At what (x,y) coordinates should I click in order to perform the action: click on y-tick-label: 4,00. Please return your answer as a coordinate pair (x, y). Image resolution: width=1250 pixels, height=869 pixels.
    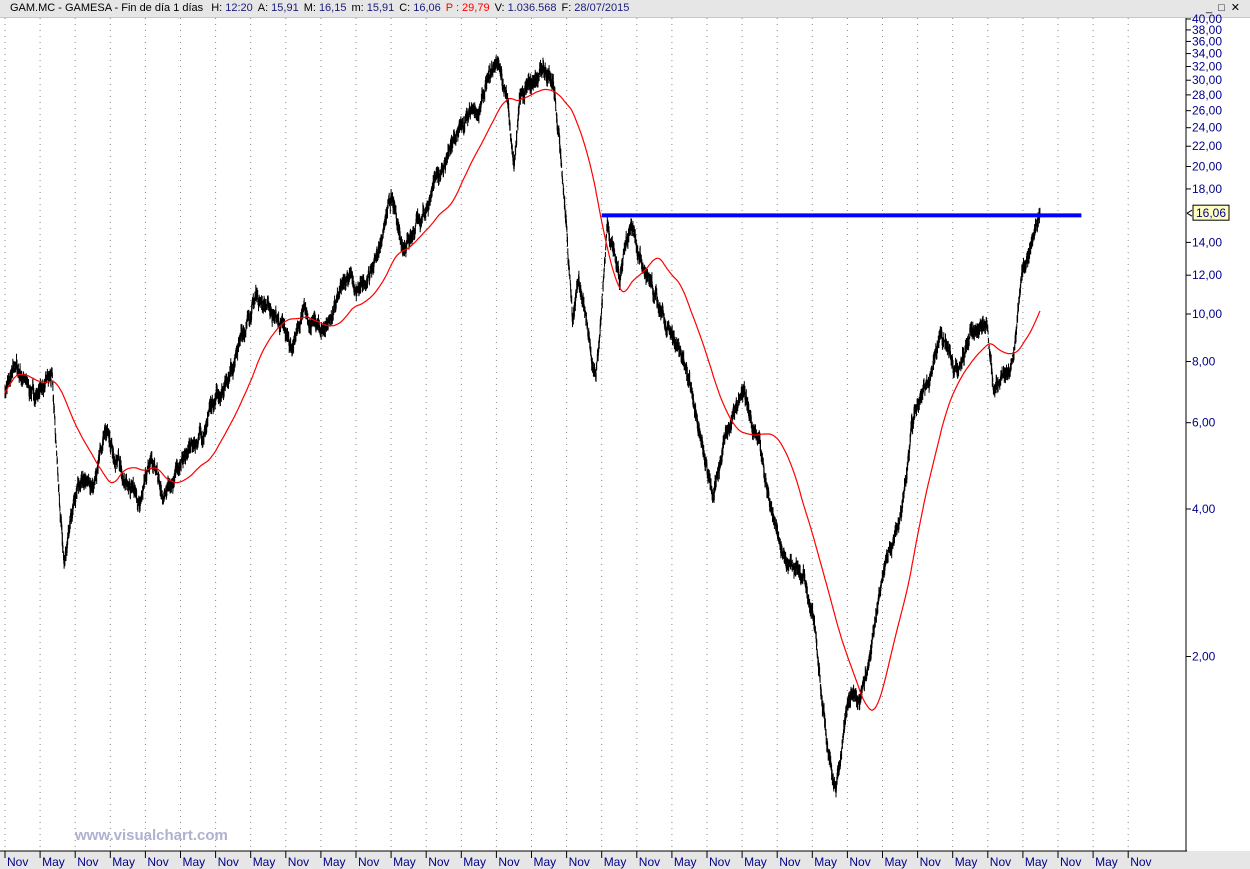
    Looking at the image, I should click on (1204, 509).